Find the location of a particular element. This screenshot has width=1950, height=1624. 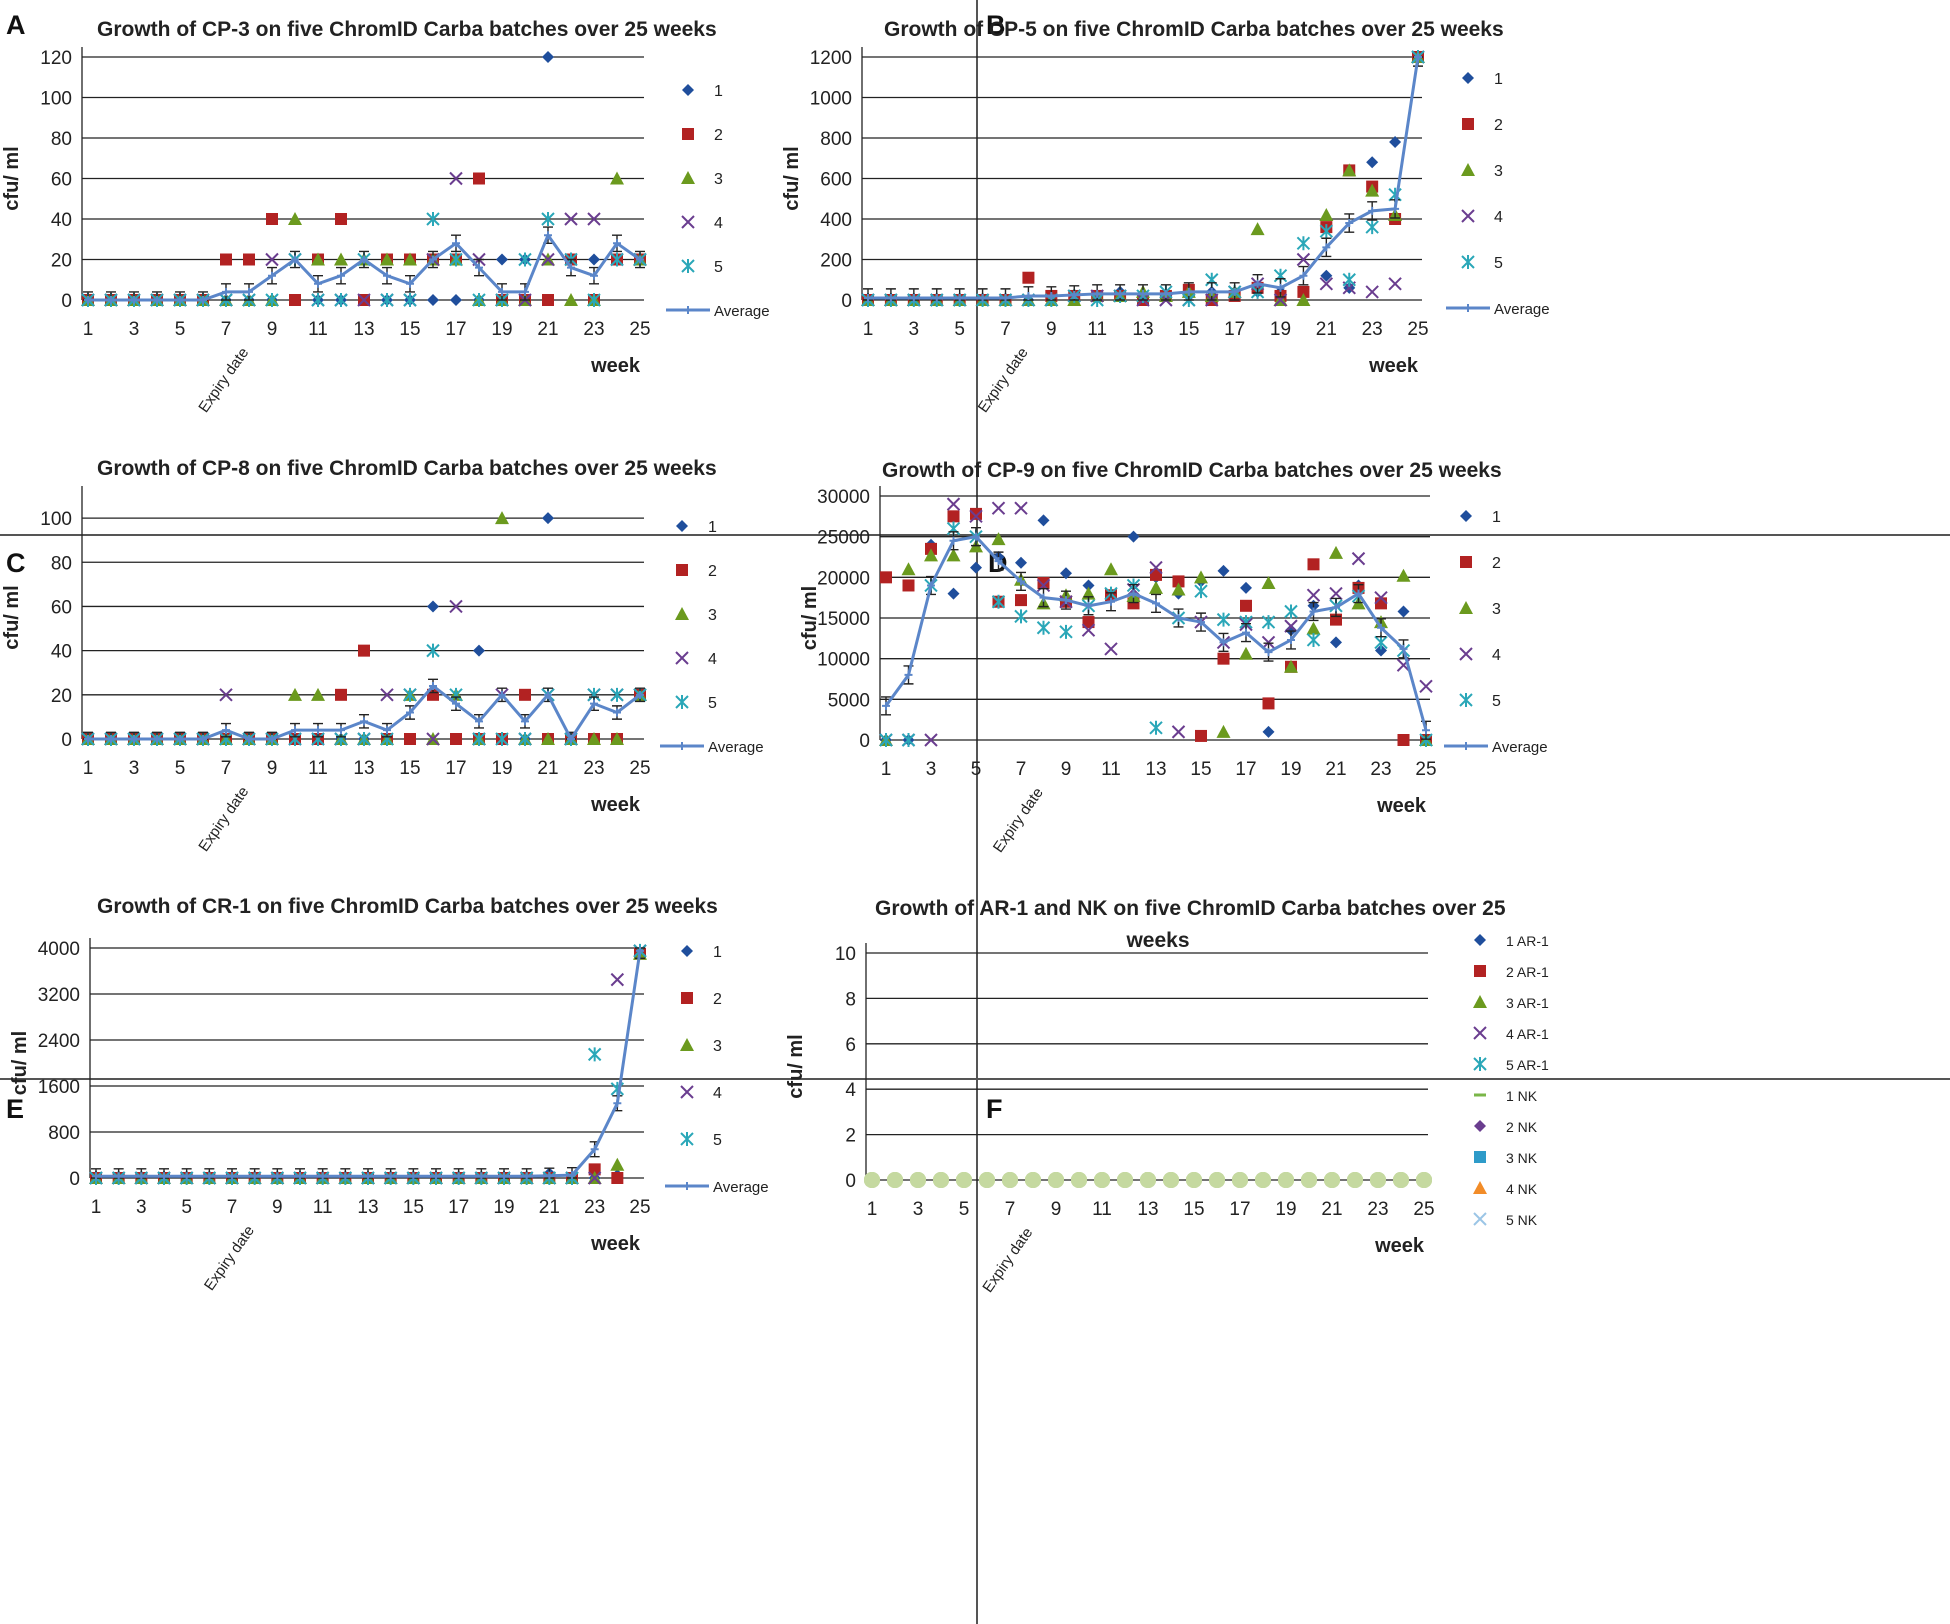

y-tick-label: 10 is located at coordinates (845, 954).